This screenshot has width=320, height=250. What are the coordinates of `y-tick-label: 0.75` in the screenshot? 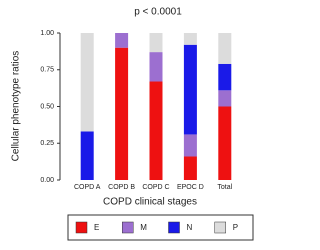 It's located at (47, 70).